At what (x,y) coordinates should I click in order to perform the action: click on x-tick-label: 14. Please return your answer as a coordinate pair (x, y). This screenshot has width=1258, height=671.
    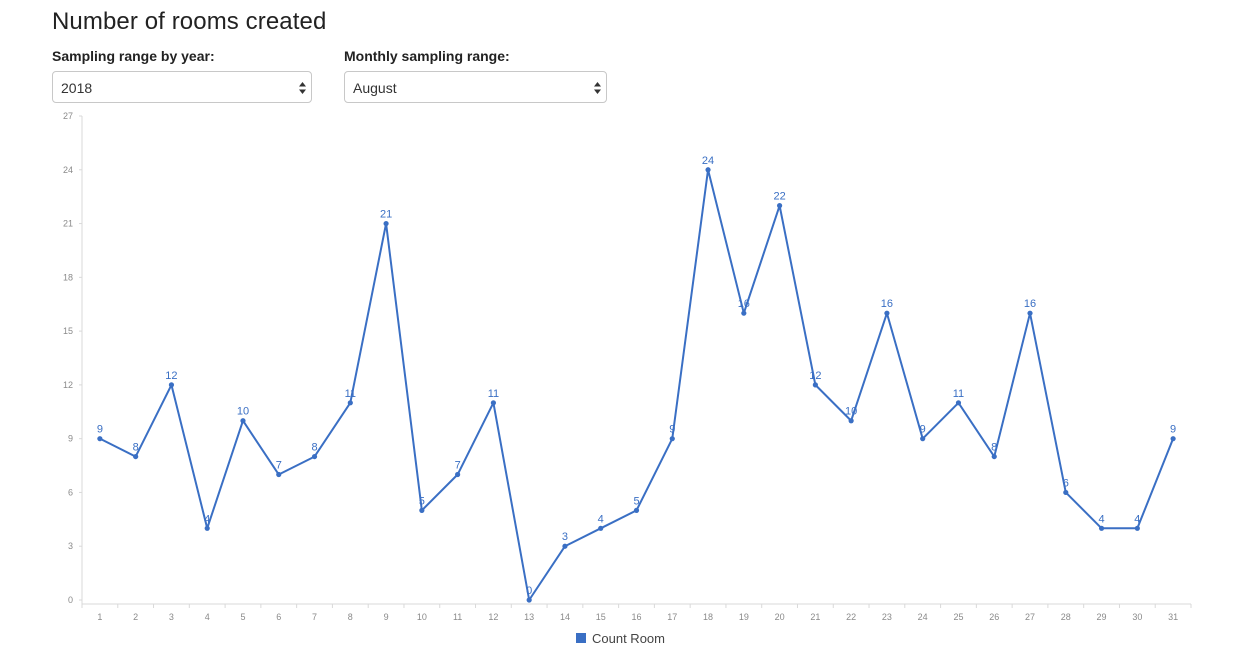
    Looking at the image, I should click on (565, 617).